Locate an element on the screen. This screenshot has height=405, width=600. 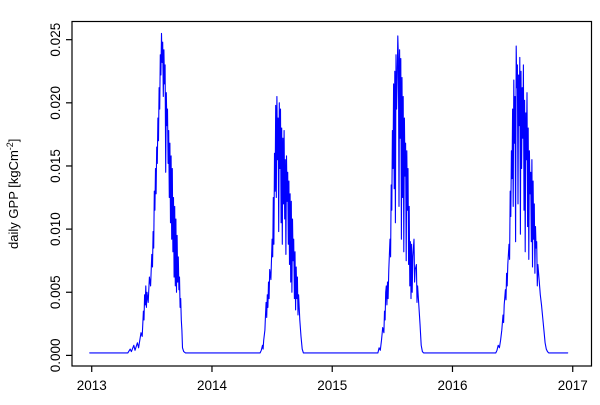
y-tick-label: 0.005 is located at coordinates (55, 292).